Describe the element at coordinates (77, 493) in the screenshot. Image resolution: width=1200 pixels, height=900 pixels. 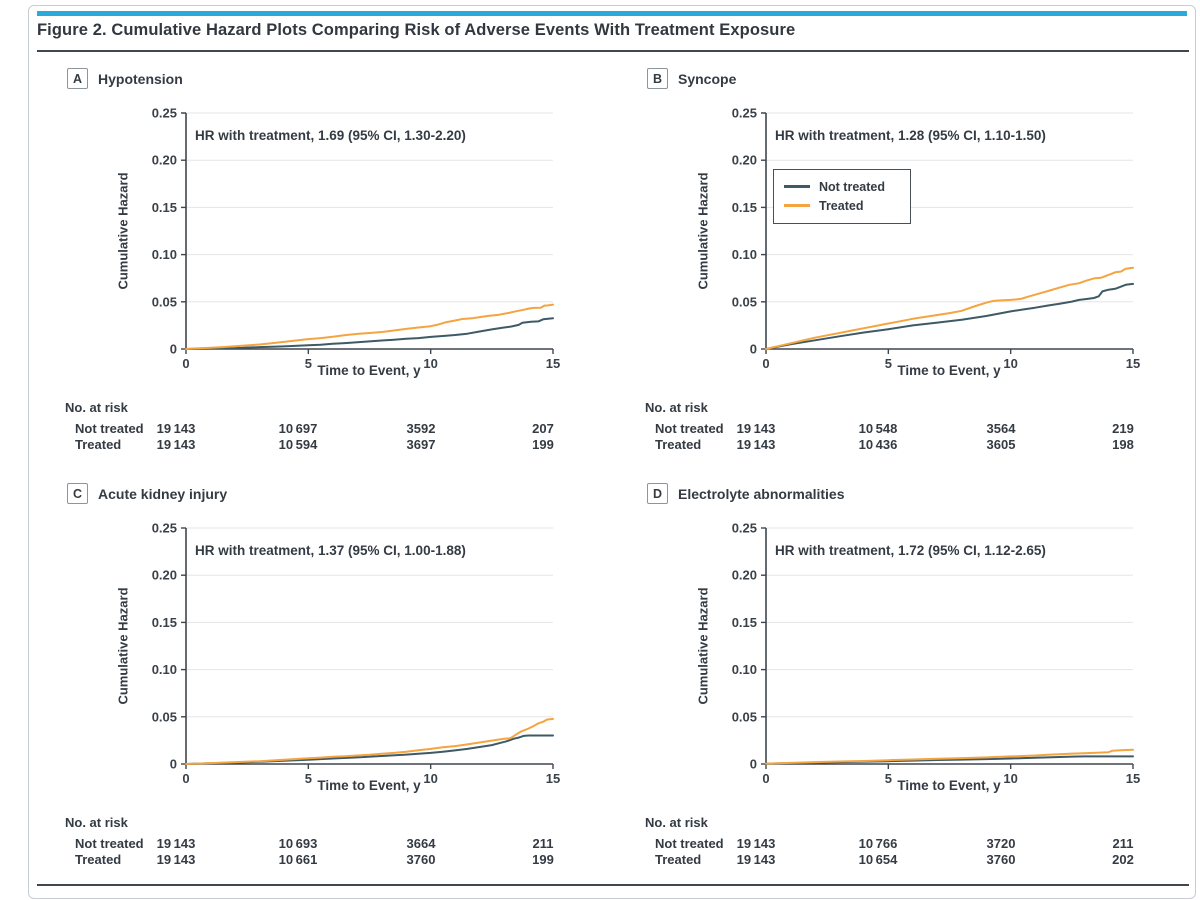
I see `panel-letter-badge: C` at that location.